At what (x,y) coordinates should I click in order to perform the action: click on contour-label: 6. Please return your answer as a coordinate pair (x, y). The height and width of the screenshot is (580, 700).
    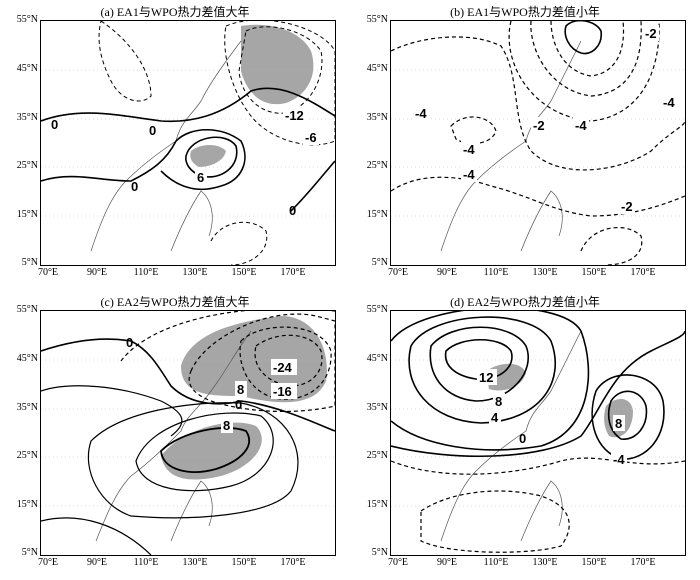
    Looking at the image, I should click on (200, 177).